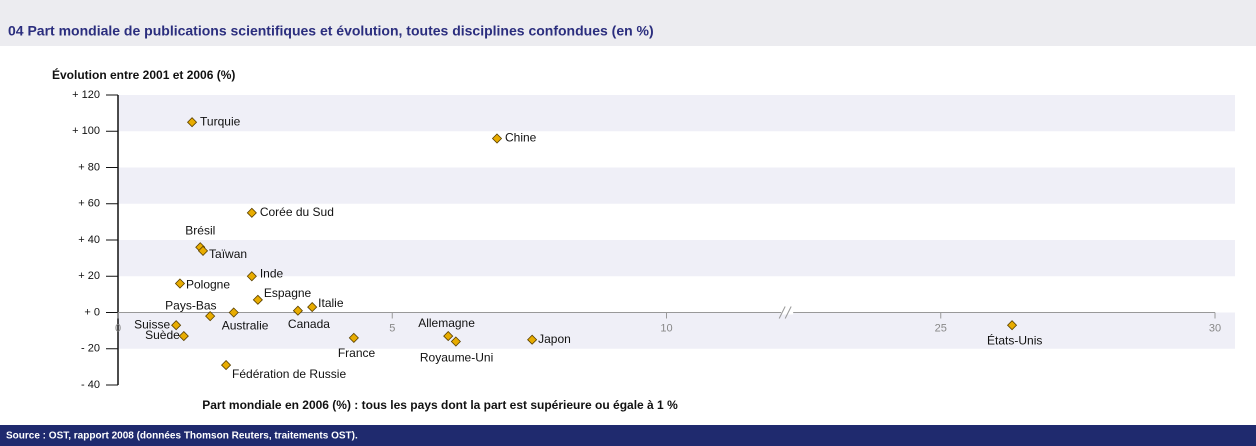  I want to click on point-label: États-Unis, so click(1014, 339).